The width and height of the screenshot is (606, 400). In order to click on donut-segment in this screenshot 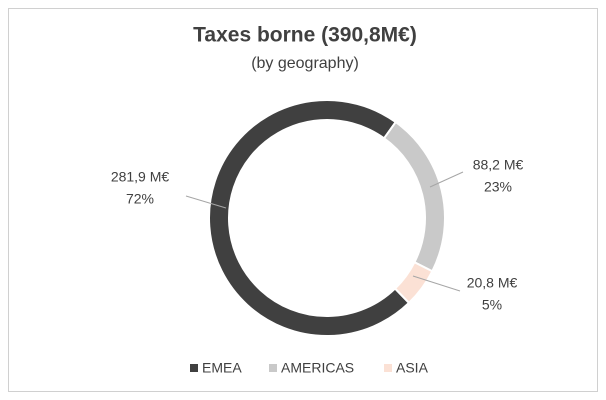, I will do `click(413, 282)`.